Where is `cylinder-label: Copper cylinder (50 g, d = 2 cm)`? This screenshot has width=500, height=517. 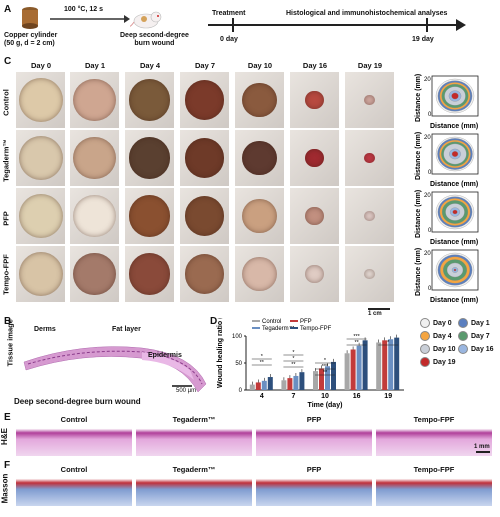
cylinder-label: Copper cylinder (50 g, d = 2 cm) is located at coordinates (31, 39).